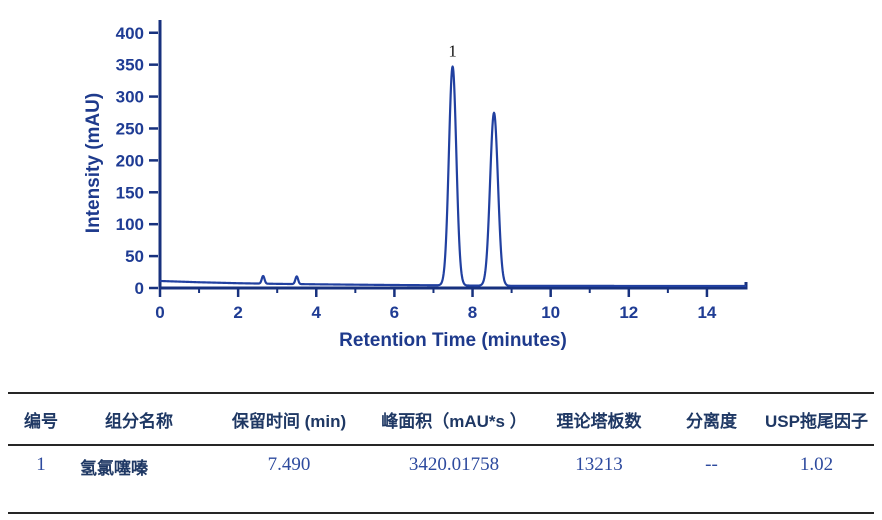  Describe the element at coordinates (816, 421) in the screenshot. I see `col-header-usp-tailing: USP拖尾因子` at that location.